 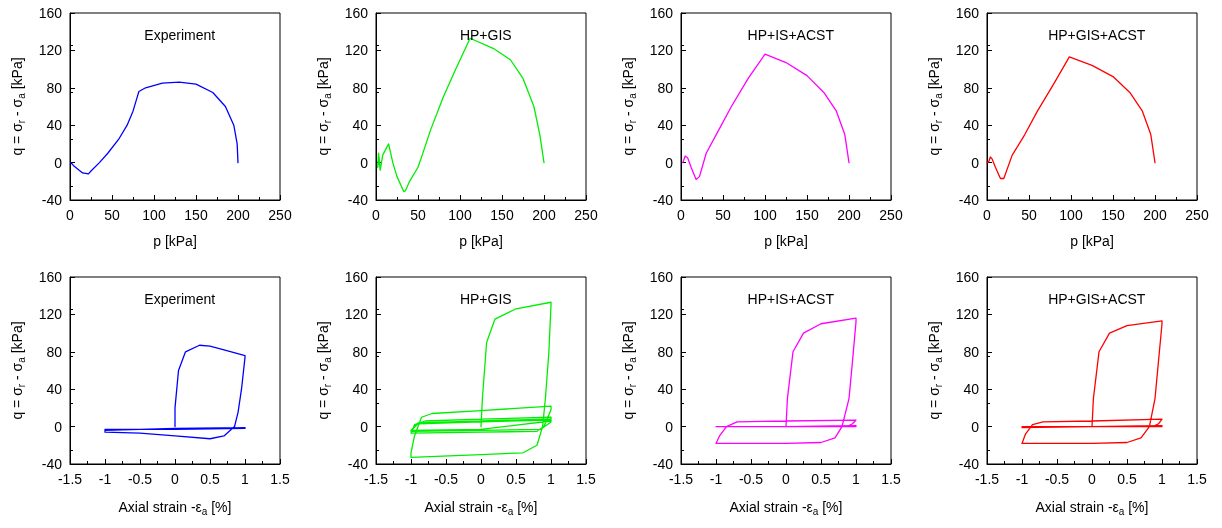 I want to click on text: HP+GIS, so click(x=485, y=299).